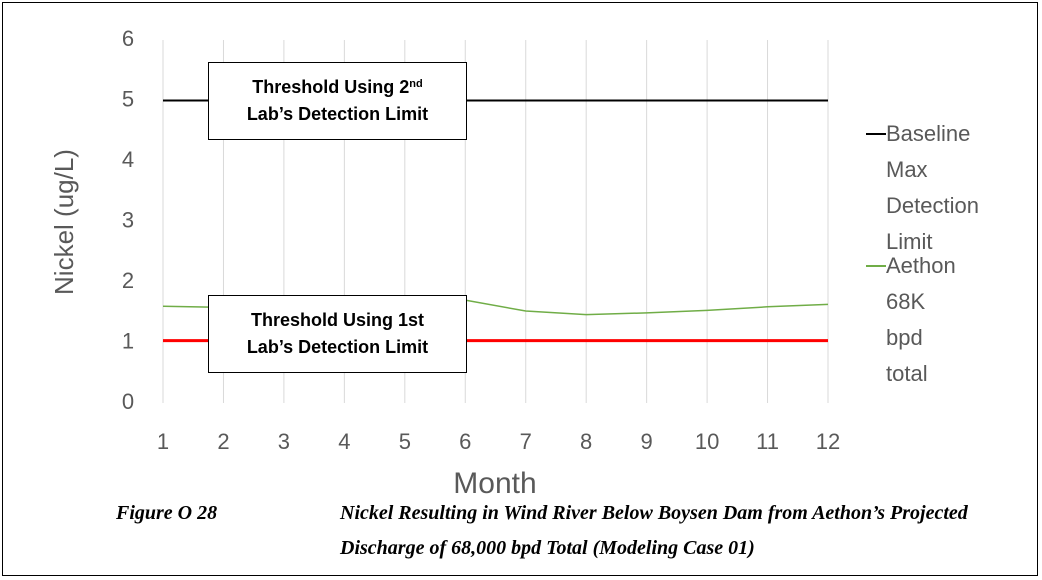  I want to click on annotation-text: Threshold Using 1st, so click(337, 320).